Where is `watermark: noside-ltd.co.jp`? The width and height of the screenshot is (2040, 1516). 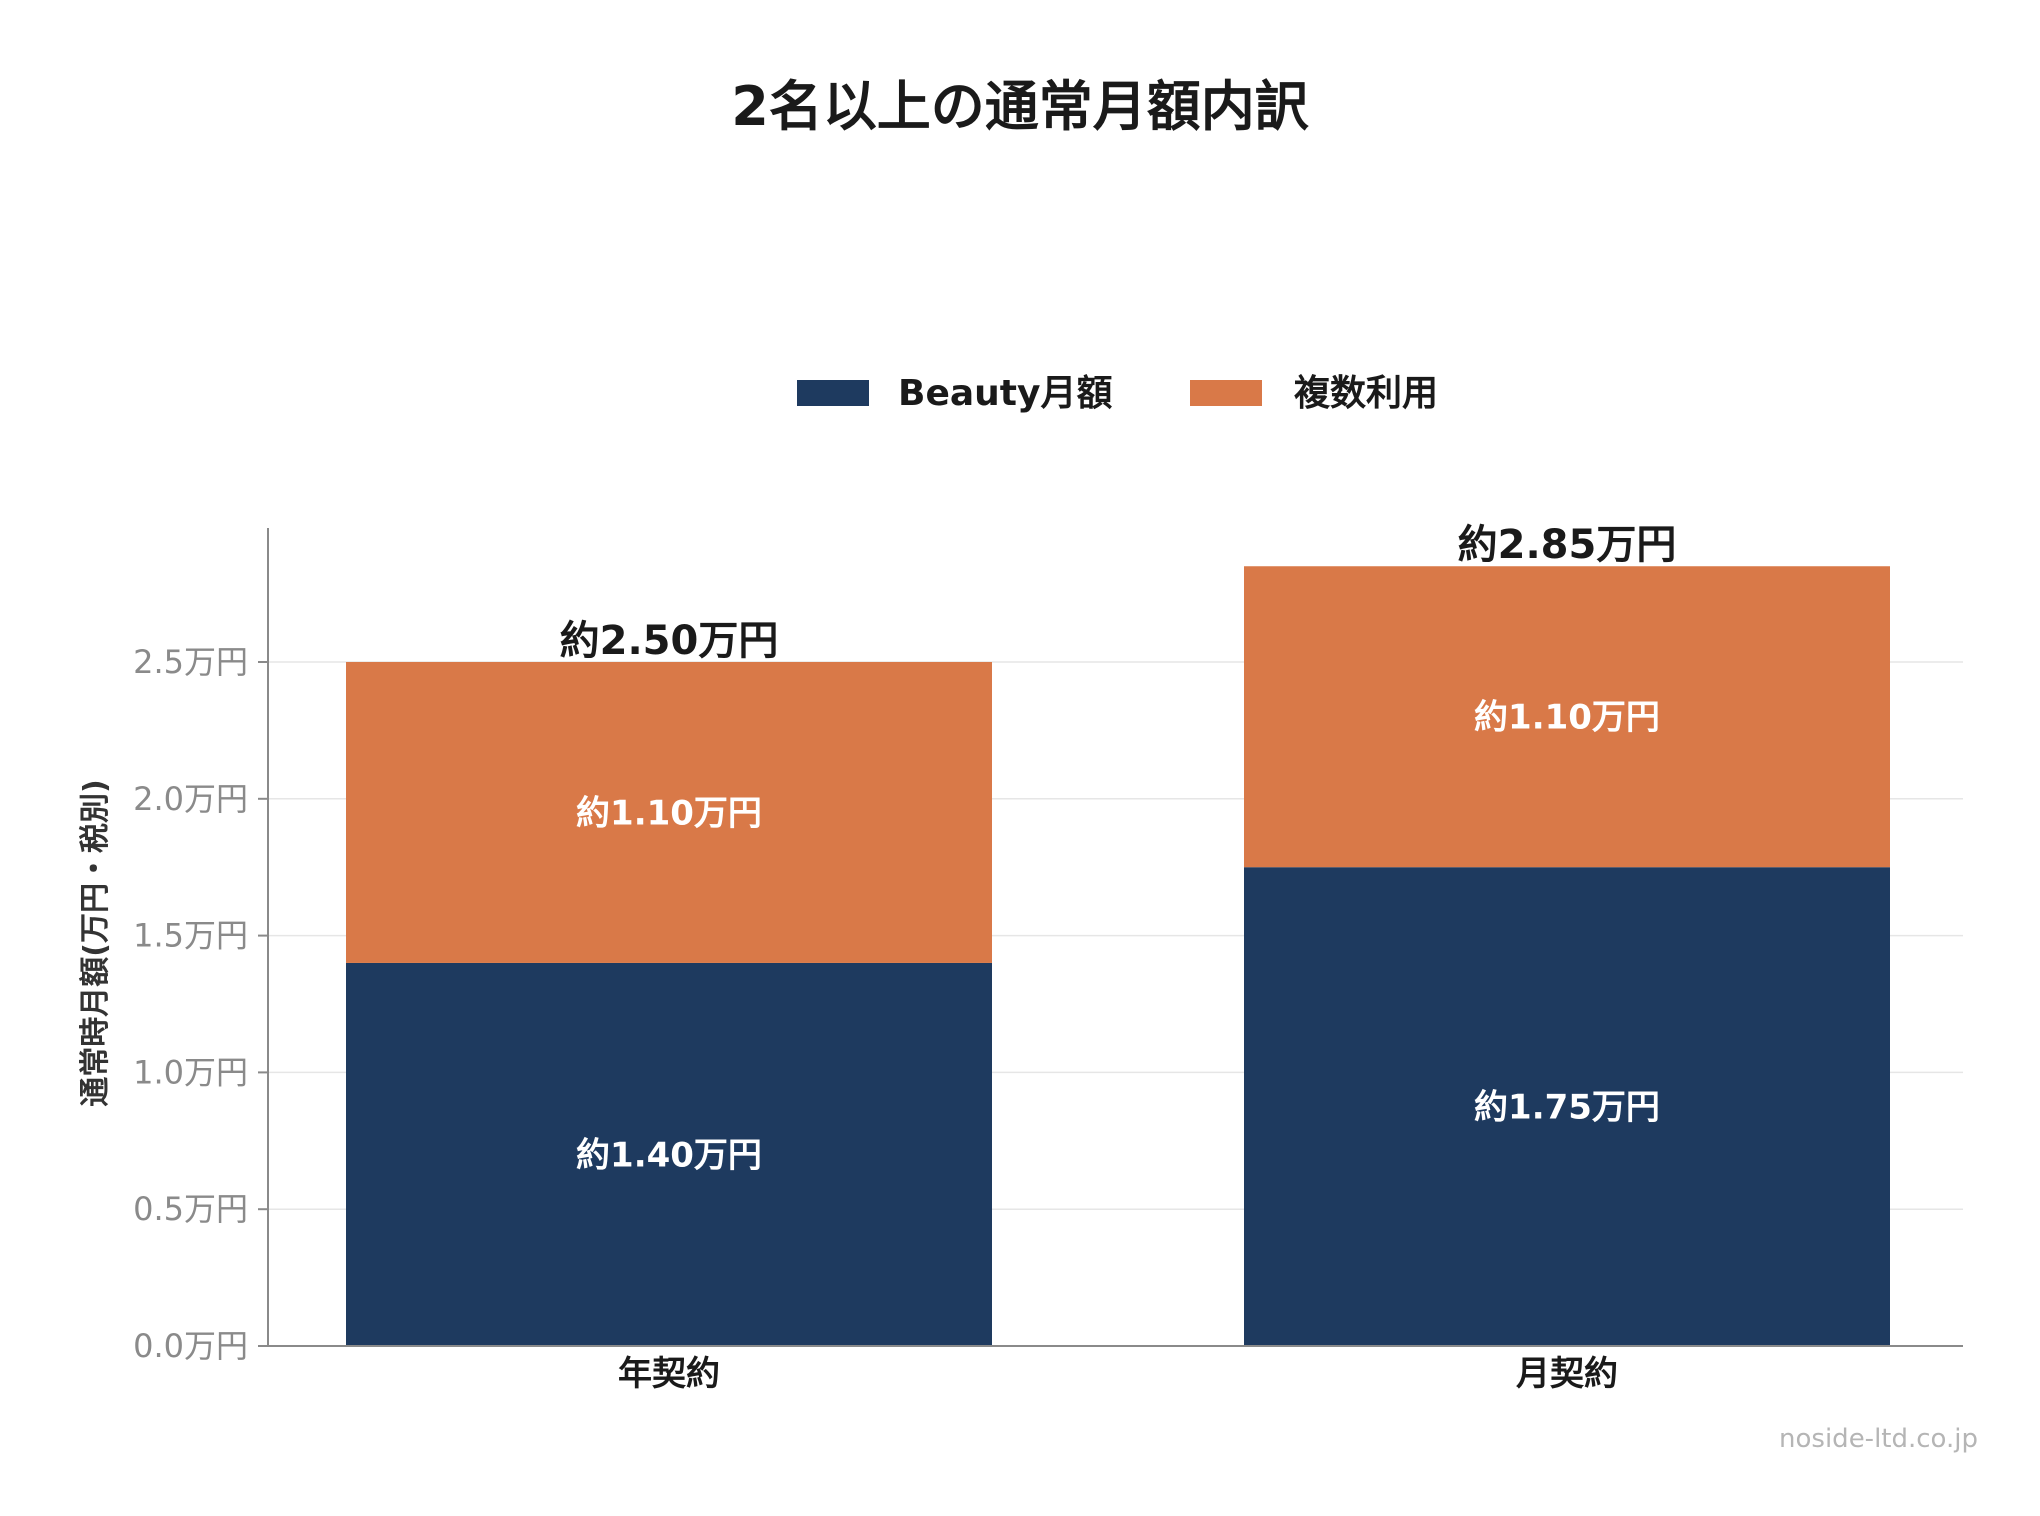
watermark: noside-ltd.co.jp is located at coordinates (1878, 1439).